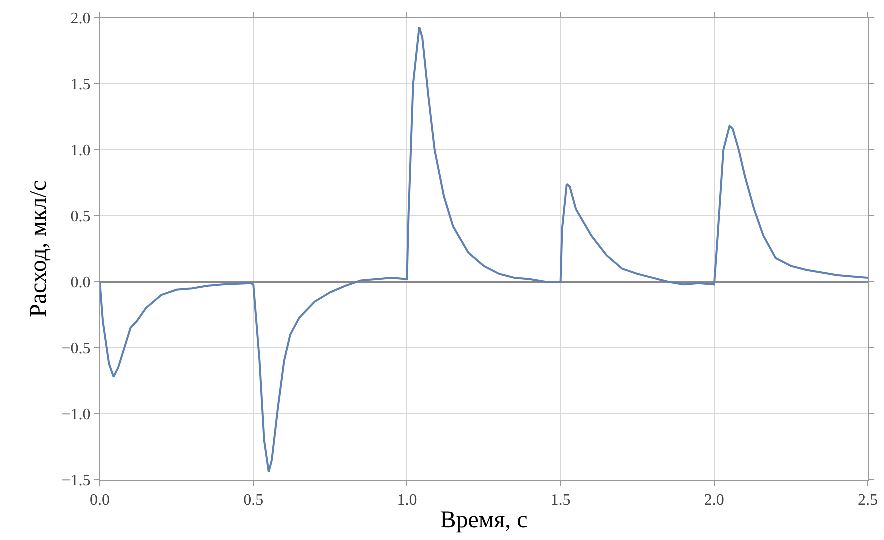 The height and width of the screenshot is (540, 884). I want to click on y-tick-label: −1.0, so click(76, 415).